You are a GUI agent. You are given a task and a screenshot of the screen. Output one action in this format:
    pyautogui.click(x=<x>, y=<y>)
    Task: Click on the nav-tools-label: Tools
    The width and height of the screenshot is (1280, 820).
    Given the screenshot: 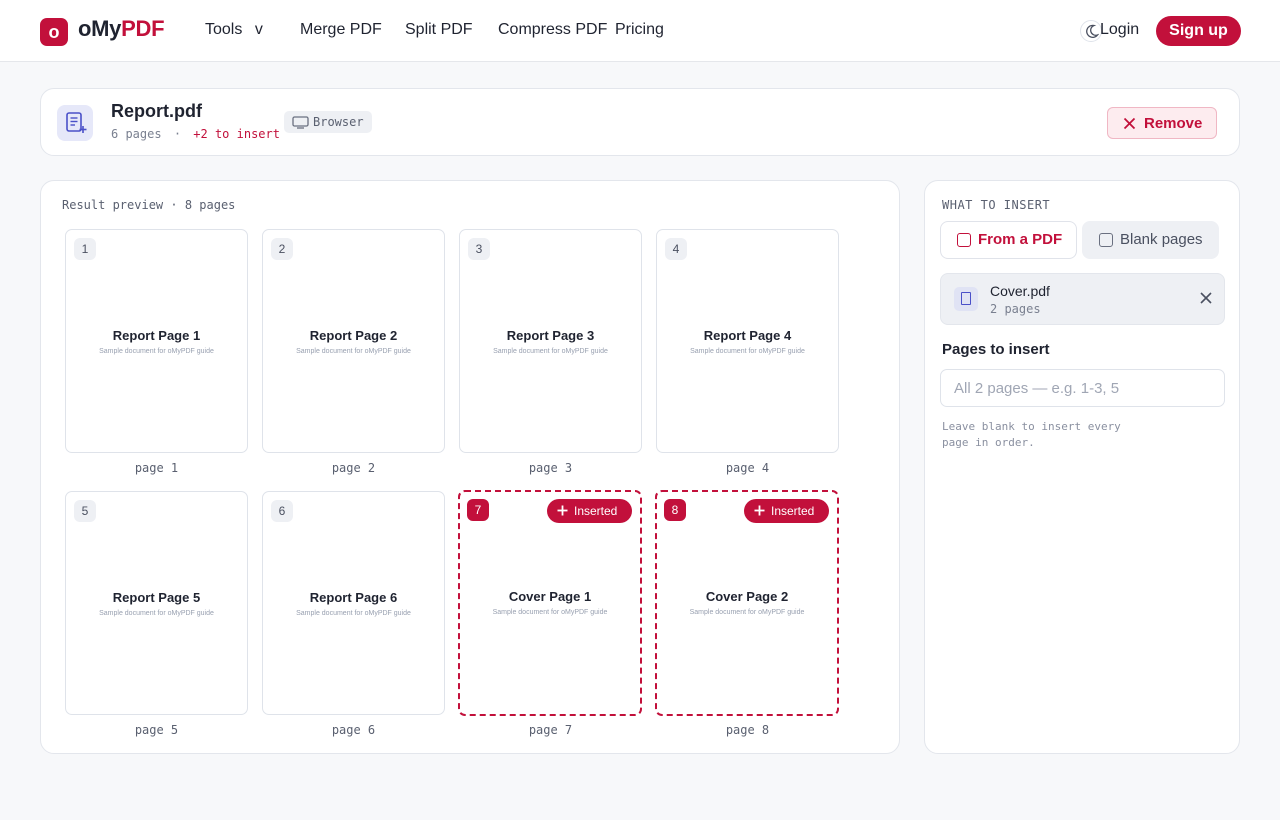 What is the action you would take?
    pyautogui.click(x=224, y=29)
    